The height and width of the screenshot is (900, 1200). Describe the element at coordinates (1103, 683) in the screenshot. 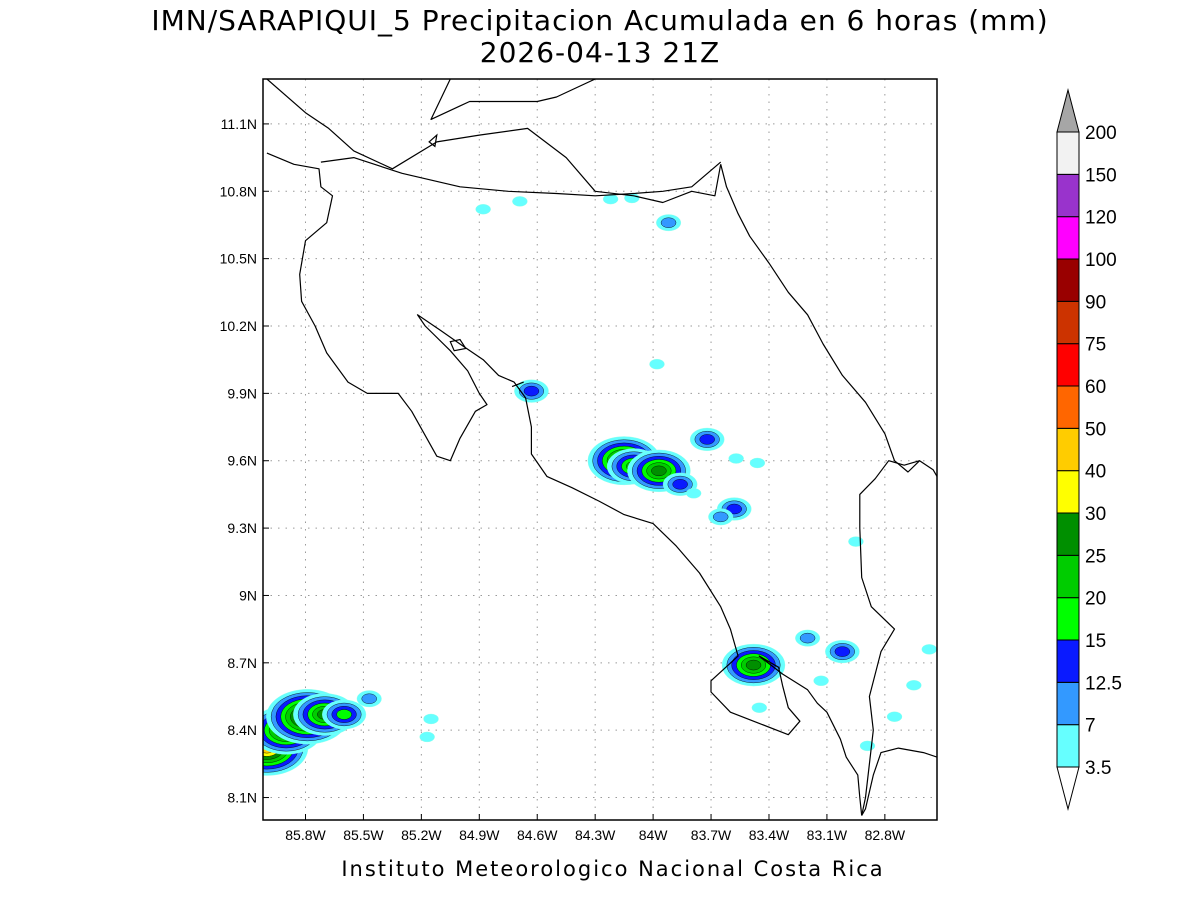

I see `colorbar-label: 12.5` at that location.